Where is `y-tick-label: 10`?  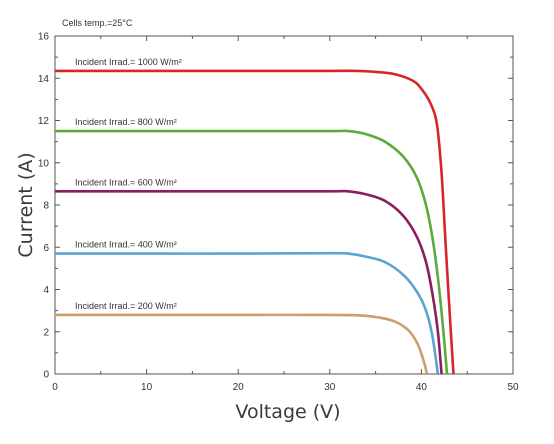 y-tick-label: 10 is located at coordinates (44, 163).